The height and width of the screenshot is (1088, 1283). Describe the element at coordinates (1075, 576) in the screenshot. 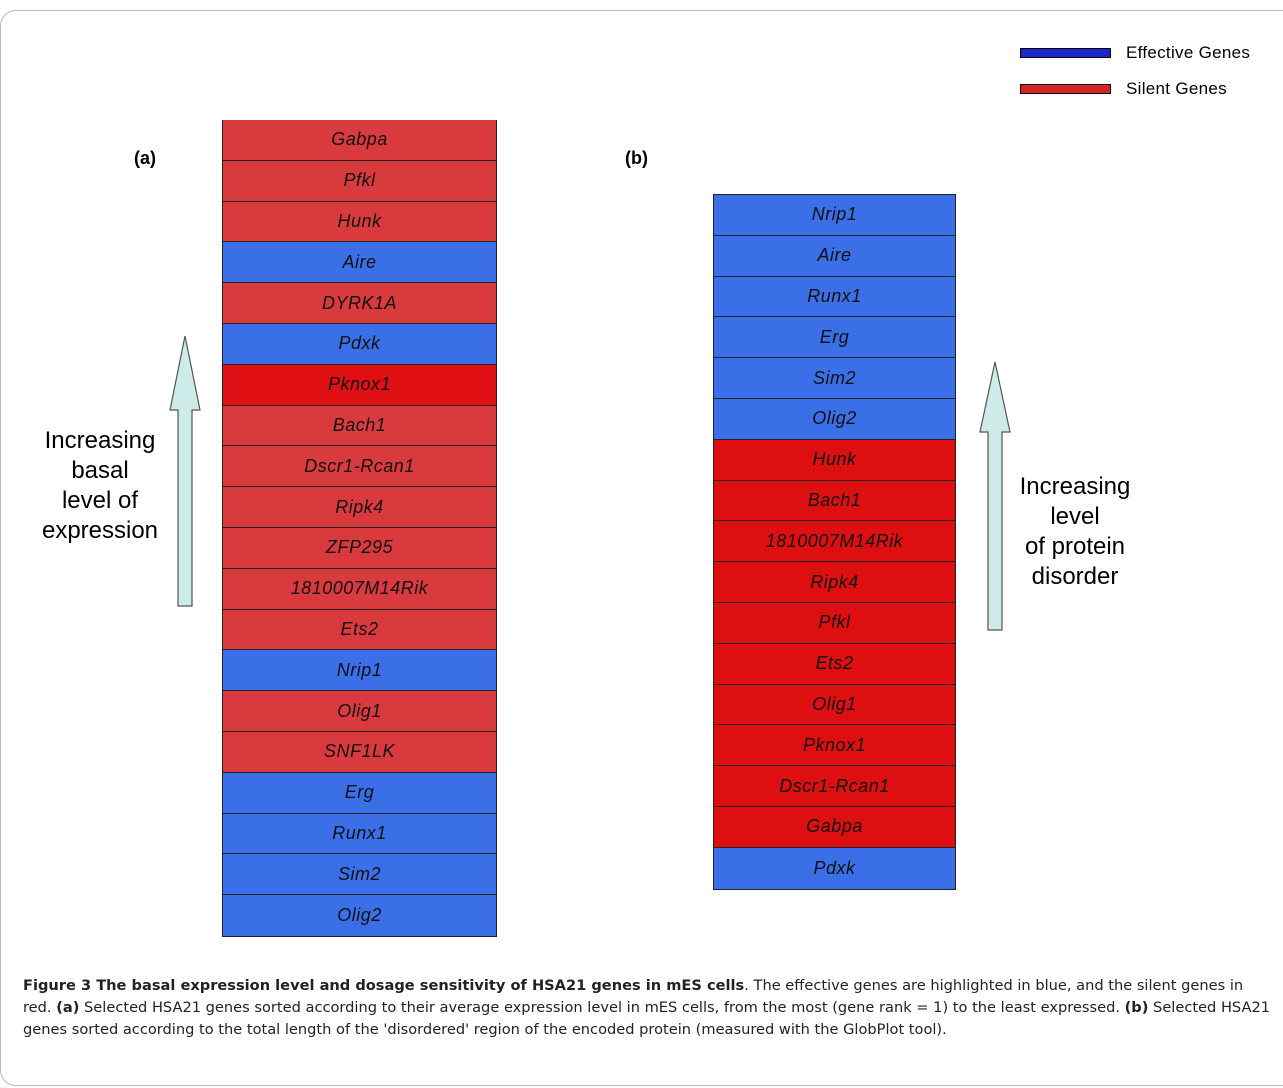

I see `arrow-text-line: disorder` at that location.